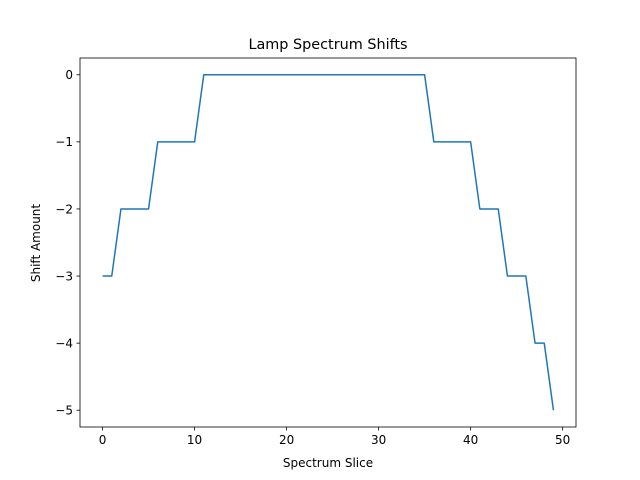 Image resolution: width=640 pixels, height=480 pixels. I want to click on chart-title: Lamp Spectrum Shifts, so click(327, 45).